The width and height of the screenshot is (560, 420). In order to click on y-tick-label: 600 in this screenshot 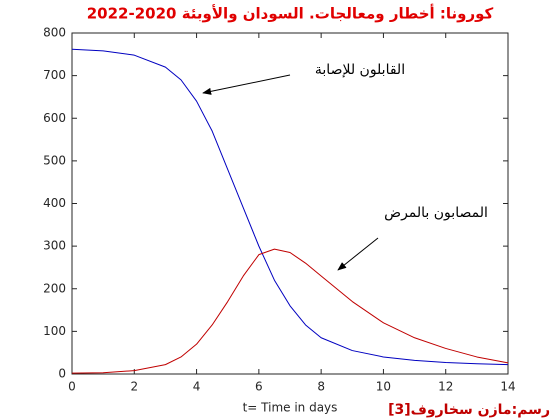, I will do `click(54, 118)`.